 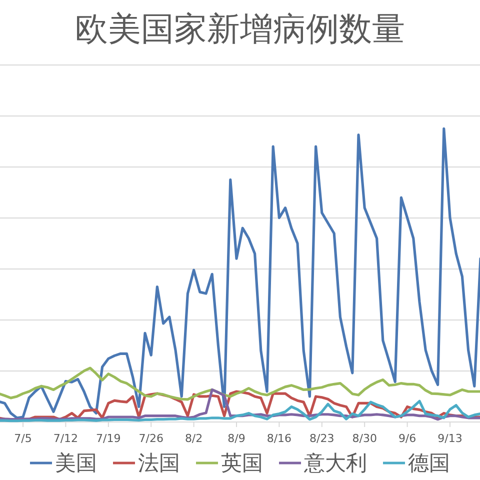 I want to click on x-tick-label: 8/9, so click(x=237, y=438).